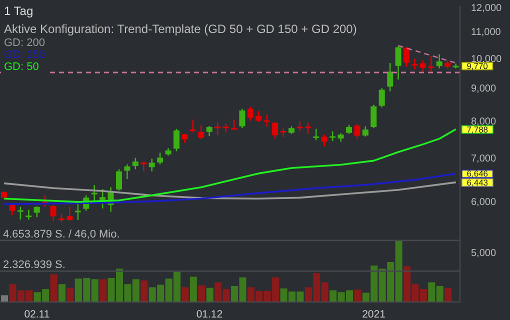  Describe the element at coordinates (486, 32) in the screenshot. I see `y-tick-label: 11,000` at that location.